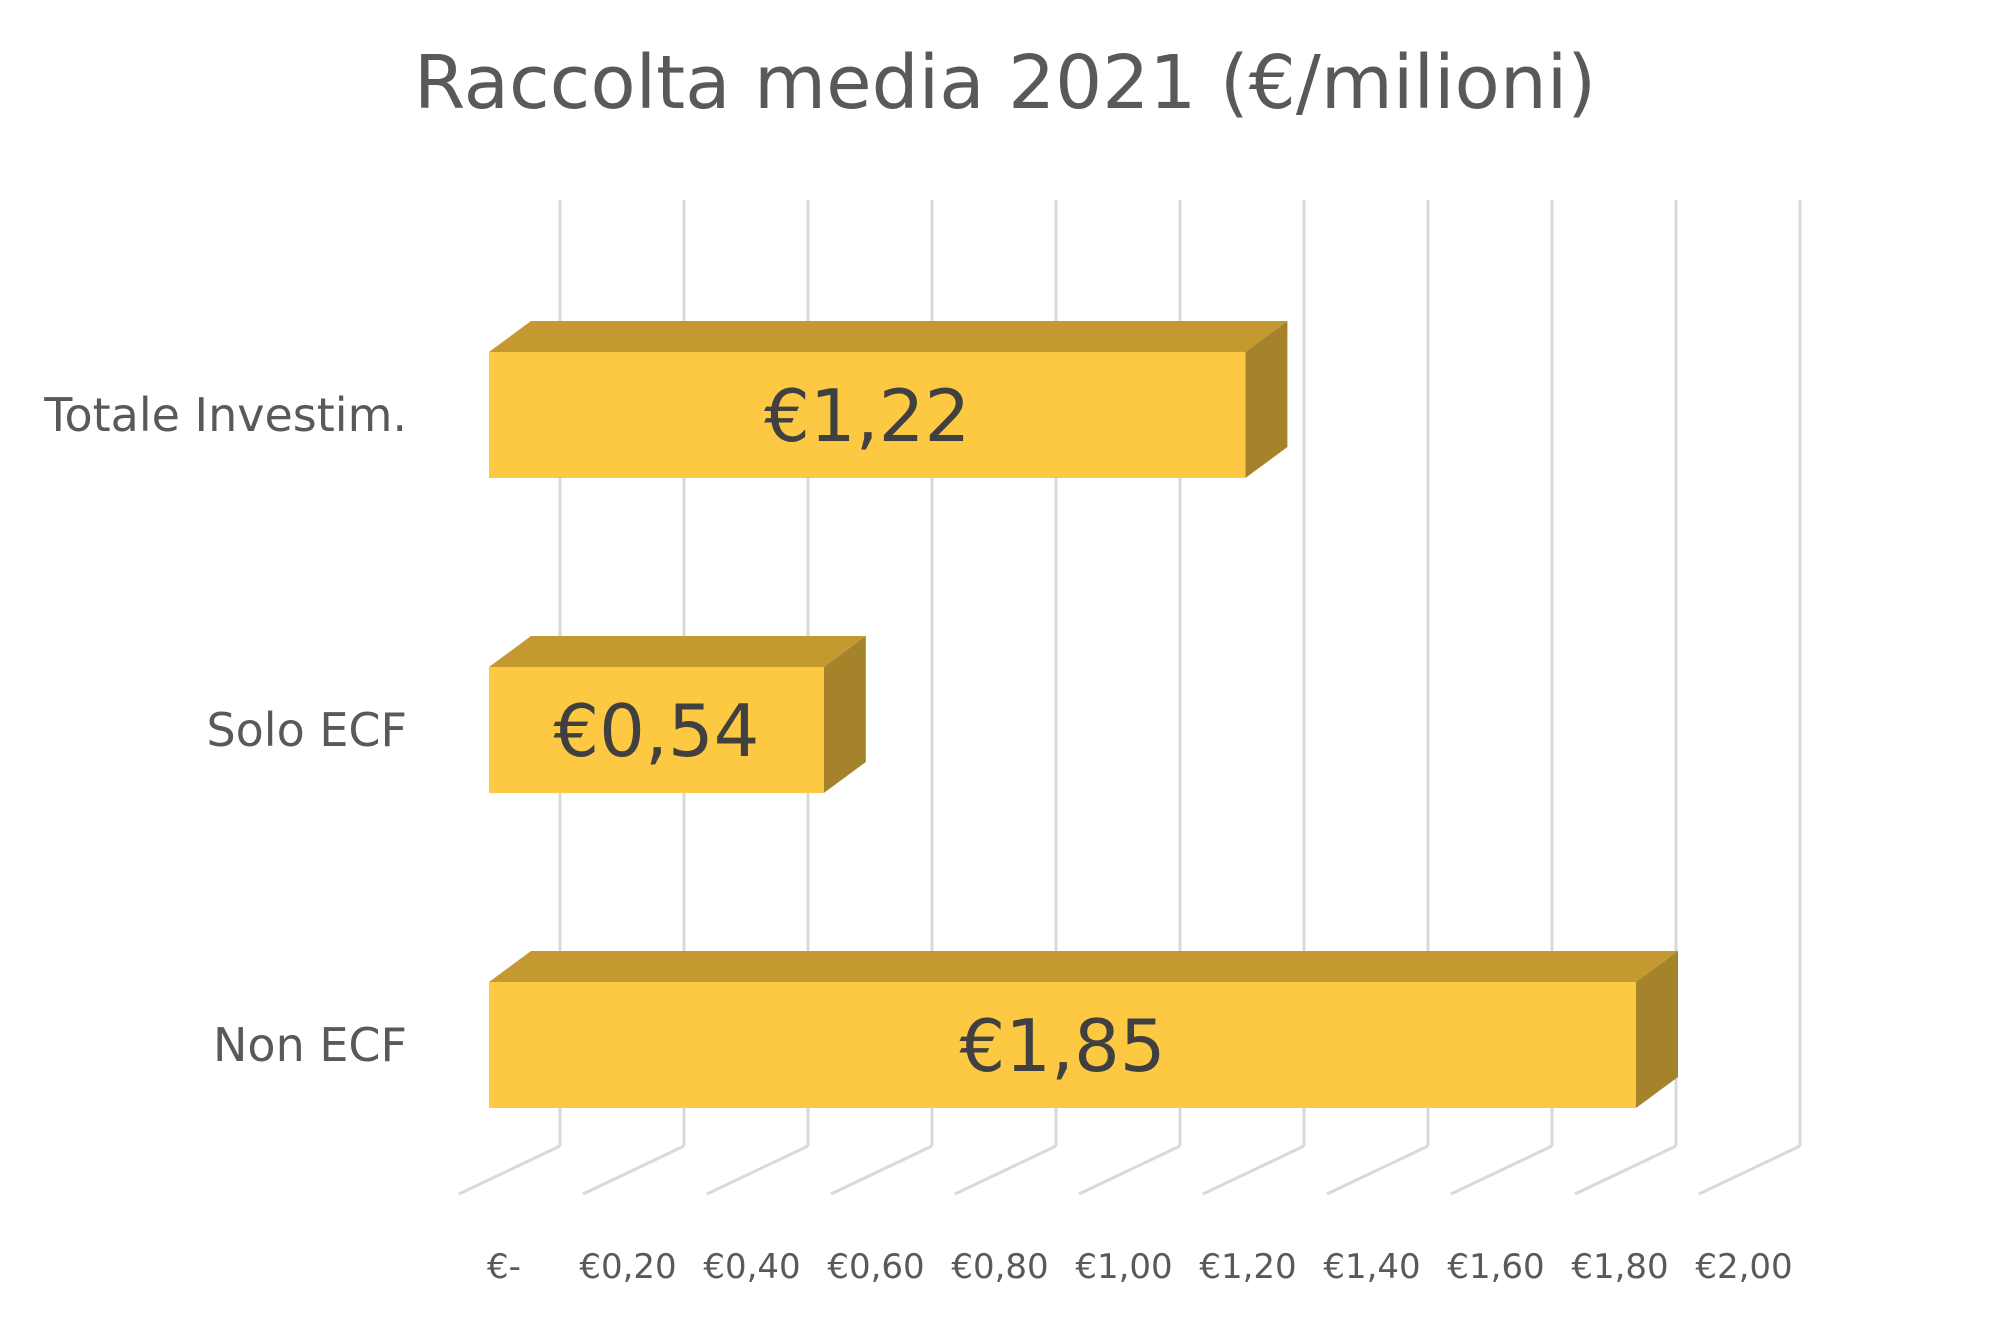 The height and width of the screenshot is (1323, 2010). What do you see at coordinates (1371, 1267) in the screenshot?
I see `x-tick-label: €1,40` at bounding box center [1371, 1267].